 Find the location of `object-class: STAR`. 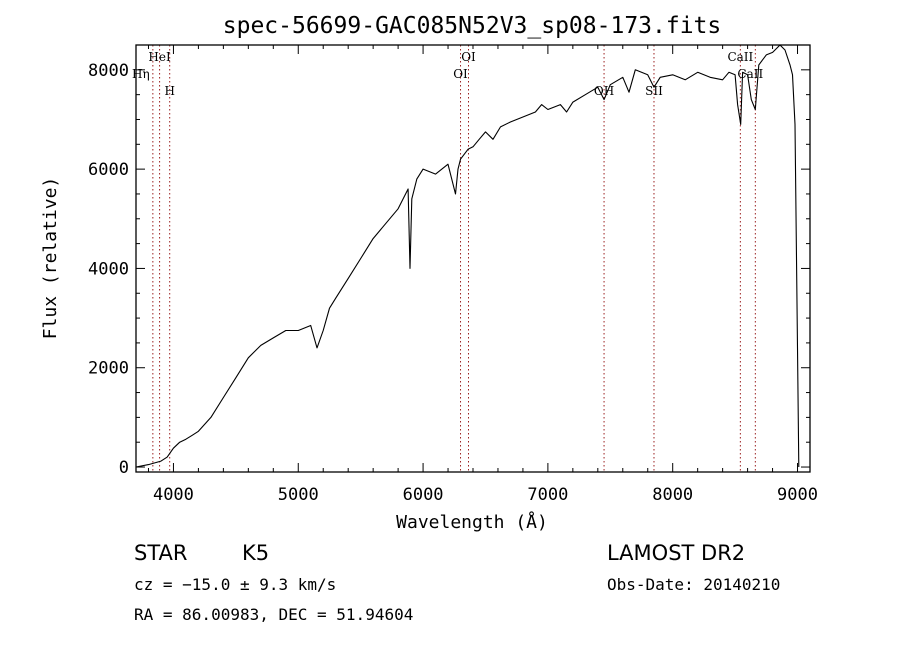

object-class: STAR is located at coordinates (160, 553).